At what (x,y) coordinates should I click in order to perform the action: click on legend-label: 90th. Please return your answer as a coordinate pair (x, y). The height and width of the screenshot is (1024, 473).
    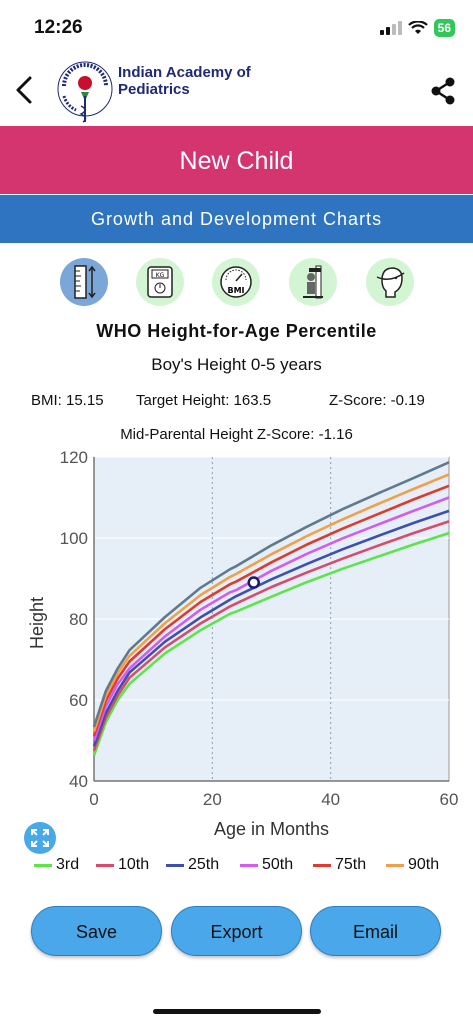
    Looking at the image, I should click on (424, 864).